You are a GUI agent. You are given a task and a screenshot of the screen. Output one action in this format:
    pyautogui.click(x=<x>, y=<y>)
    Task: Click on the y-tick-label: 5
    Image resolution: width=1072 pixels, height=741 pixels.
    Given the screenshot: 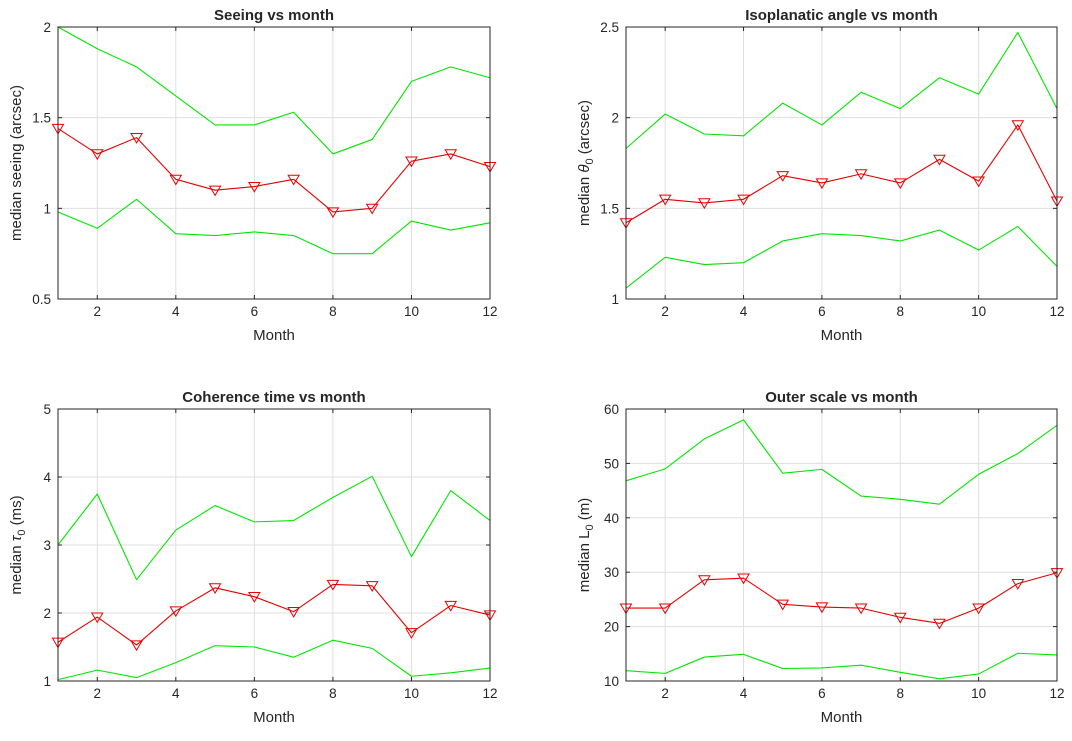 What is the action you would take?
    pyautogui.click(x=47, y=409)
    